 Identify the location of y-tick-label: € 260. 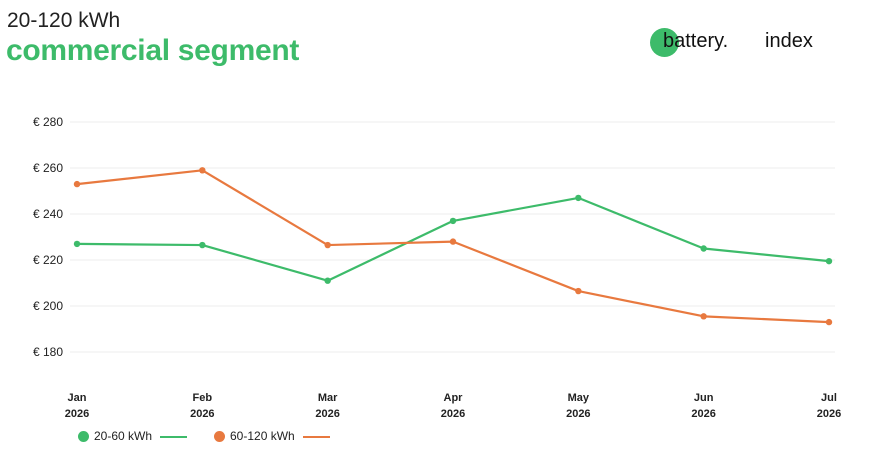
(48, 168).